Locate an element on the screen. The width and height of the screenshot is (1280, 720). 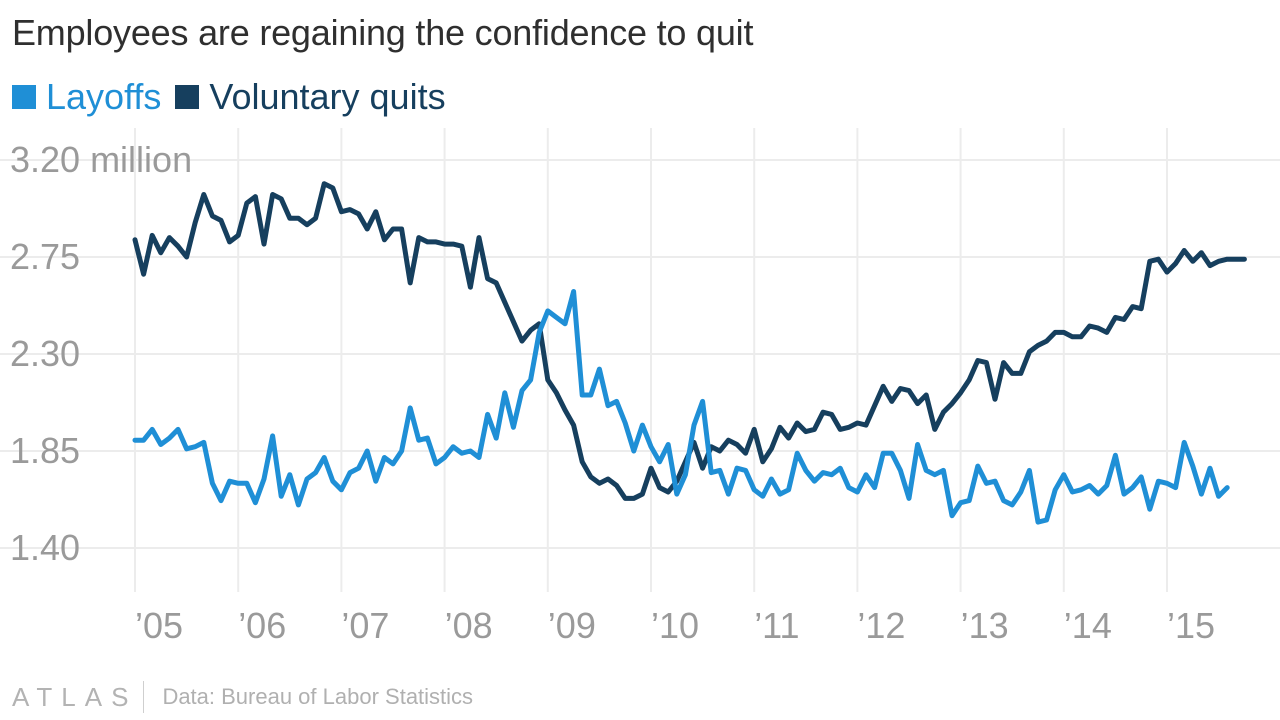
y-tick-label: 3.20 million is located at coordinates (101, 159).